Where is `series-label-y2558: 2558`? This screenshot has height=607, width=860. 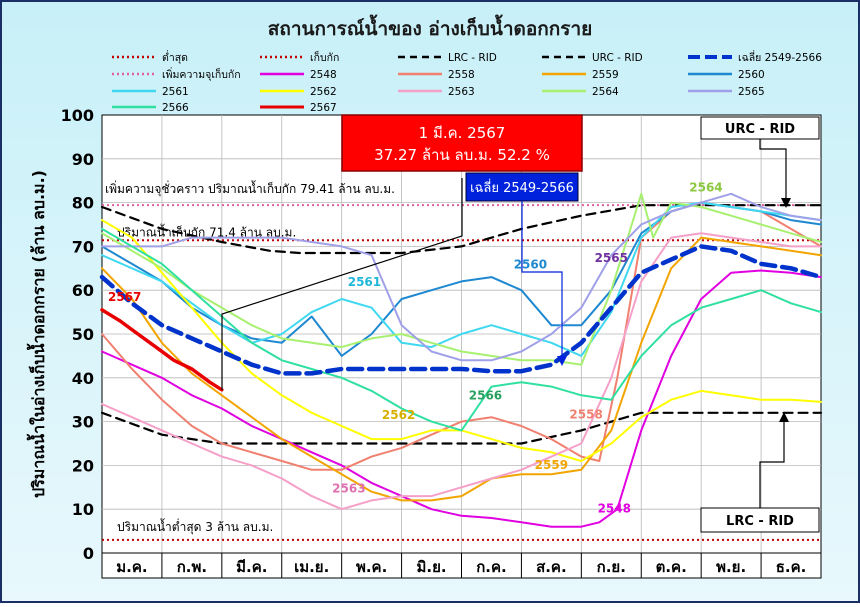
series-label-y2558: 2558 is located at coordinates (585, 415).